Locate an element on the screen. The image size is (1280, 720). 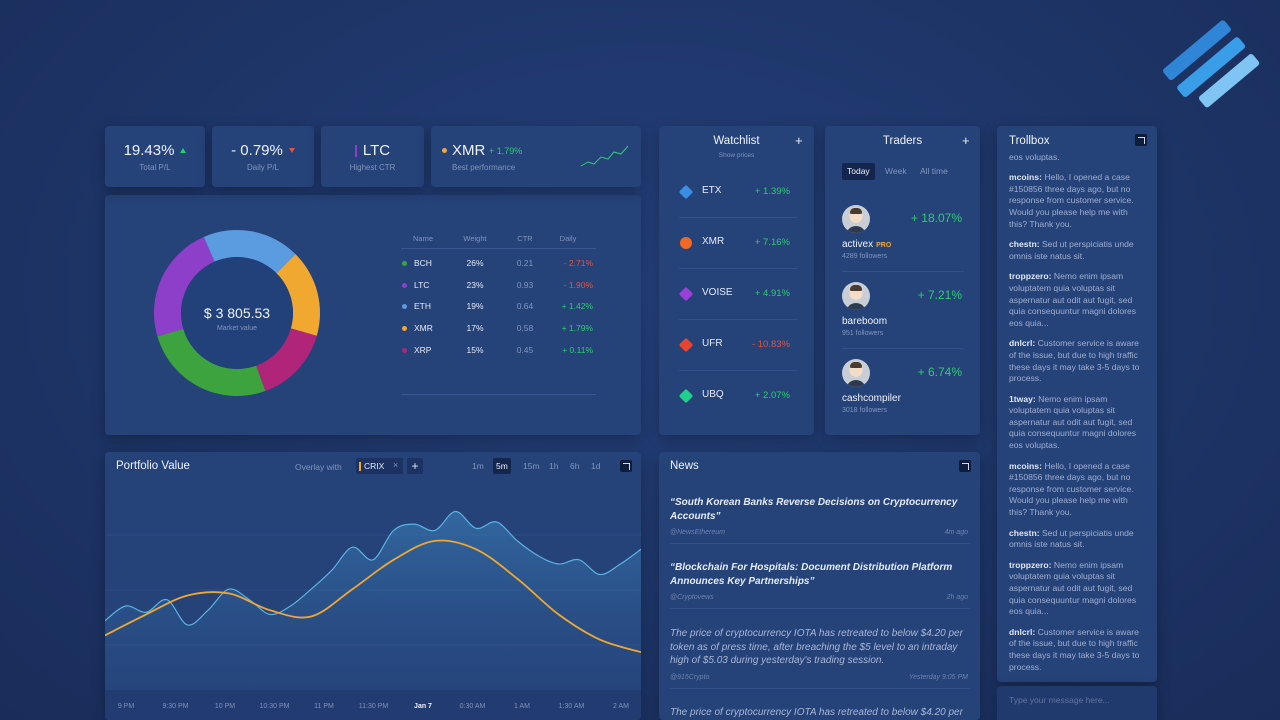
asset-weight: 26% is located at coordinates (475, 263).